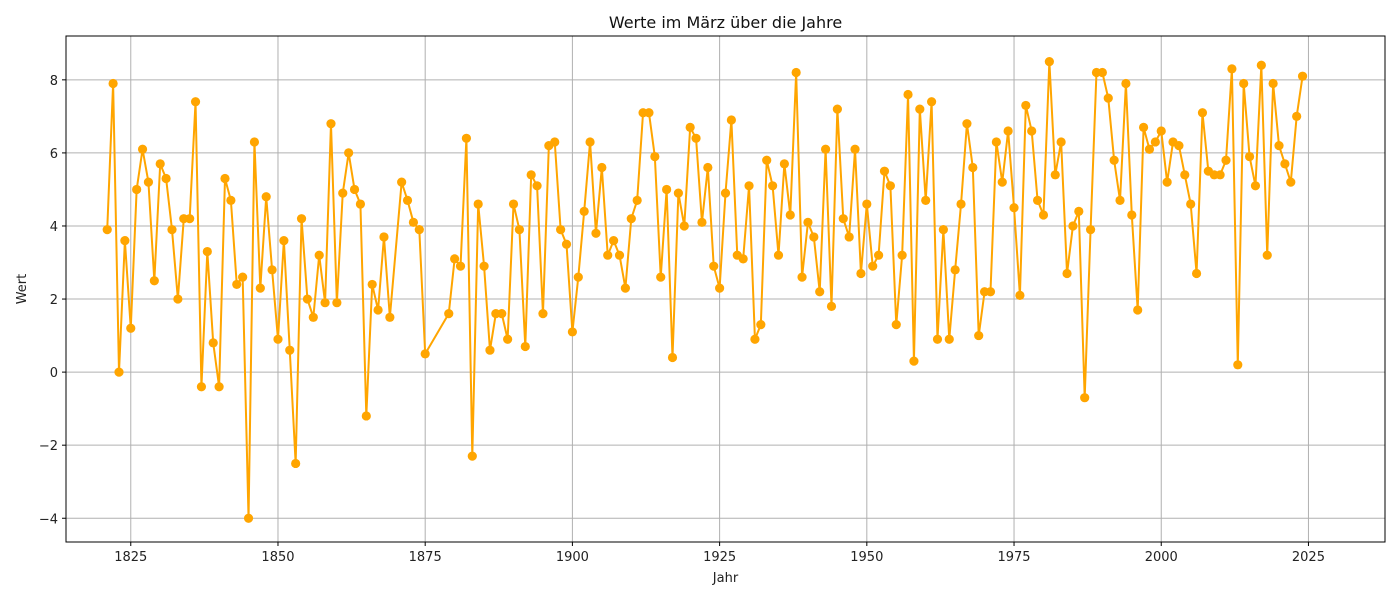  I want to click on y-tick-label: −2, so click(48, 446).